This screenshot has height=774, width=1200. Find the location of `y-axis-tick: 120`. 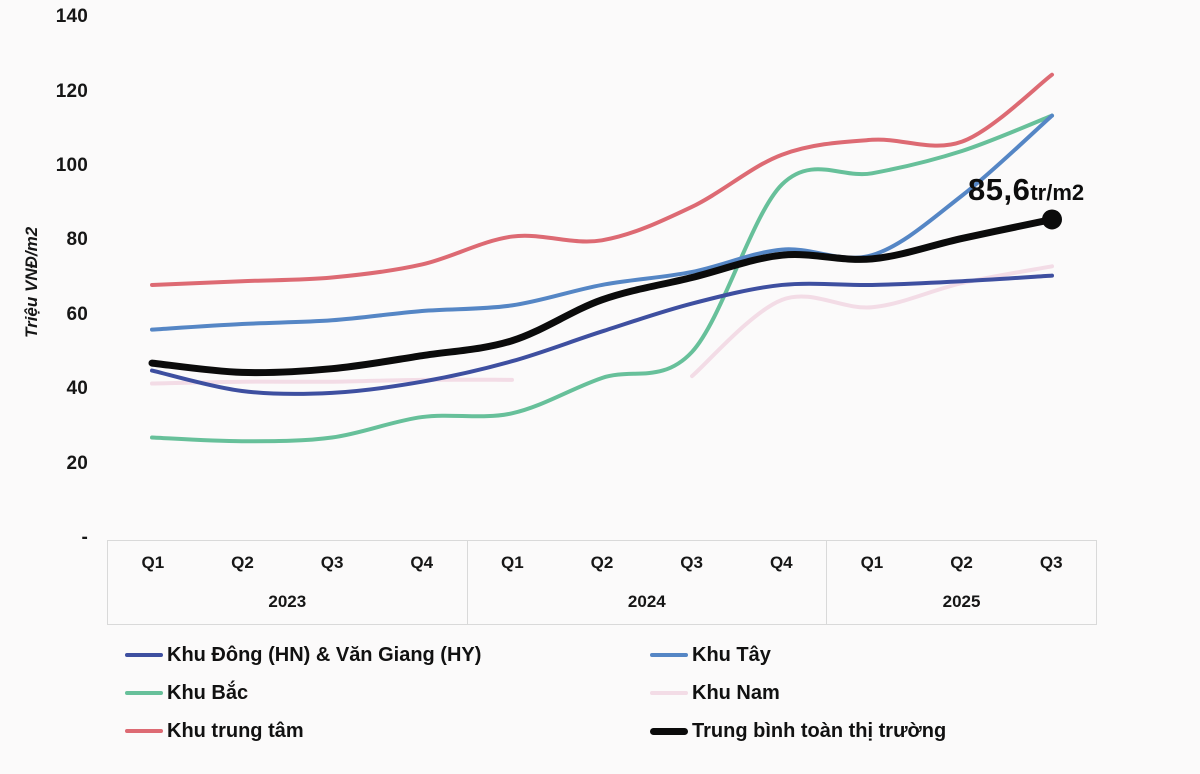

y-axis-tick: 120 is located at coordinates (71, 91).